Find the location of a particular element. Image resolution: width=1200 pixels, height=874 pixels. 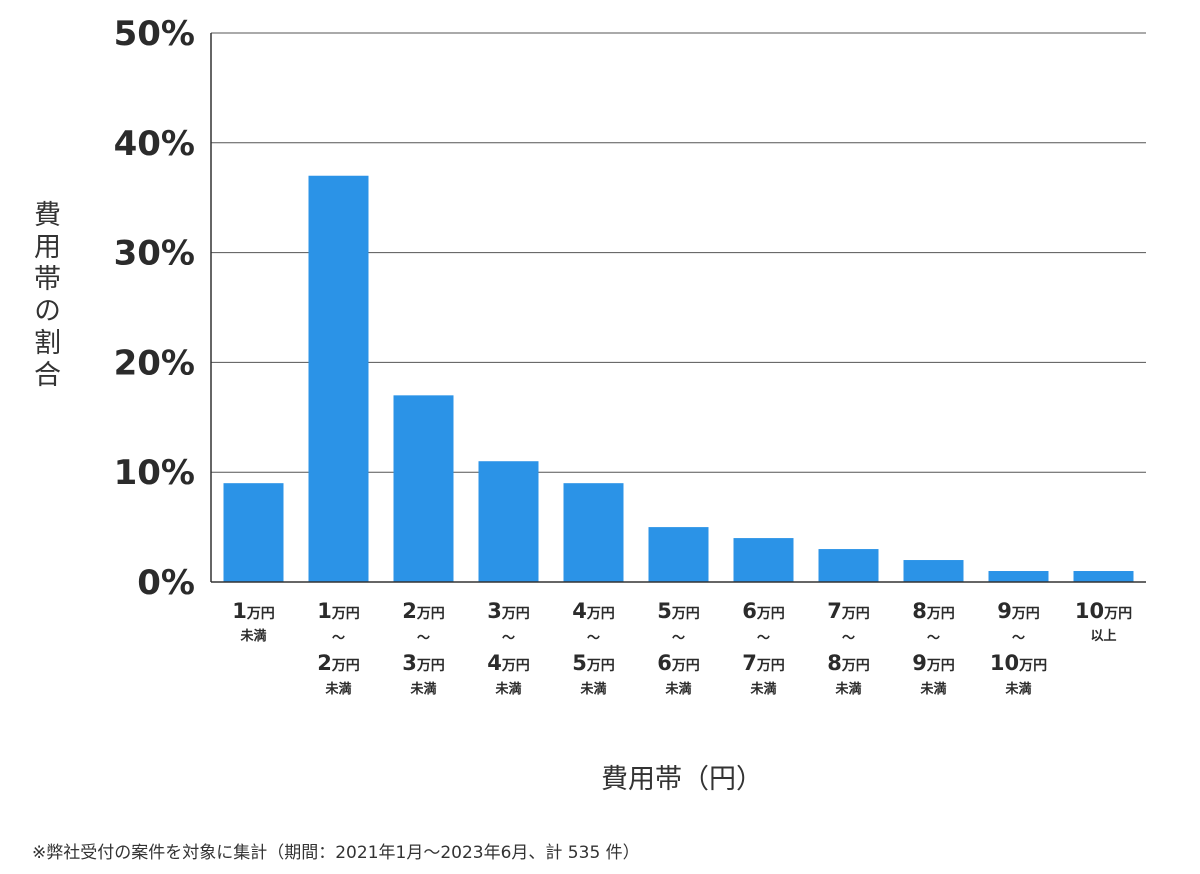

y-tick-label: 20% is located at coordinates (154, 363).